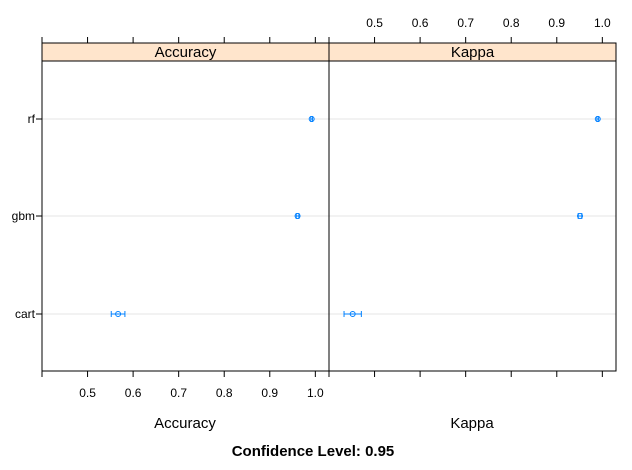  I want to click on x-axis-title-accuracy: Accuracy, so click(185, 423).